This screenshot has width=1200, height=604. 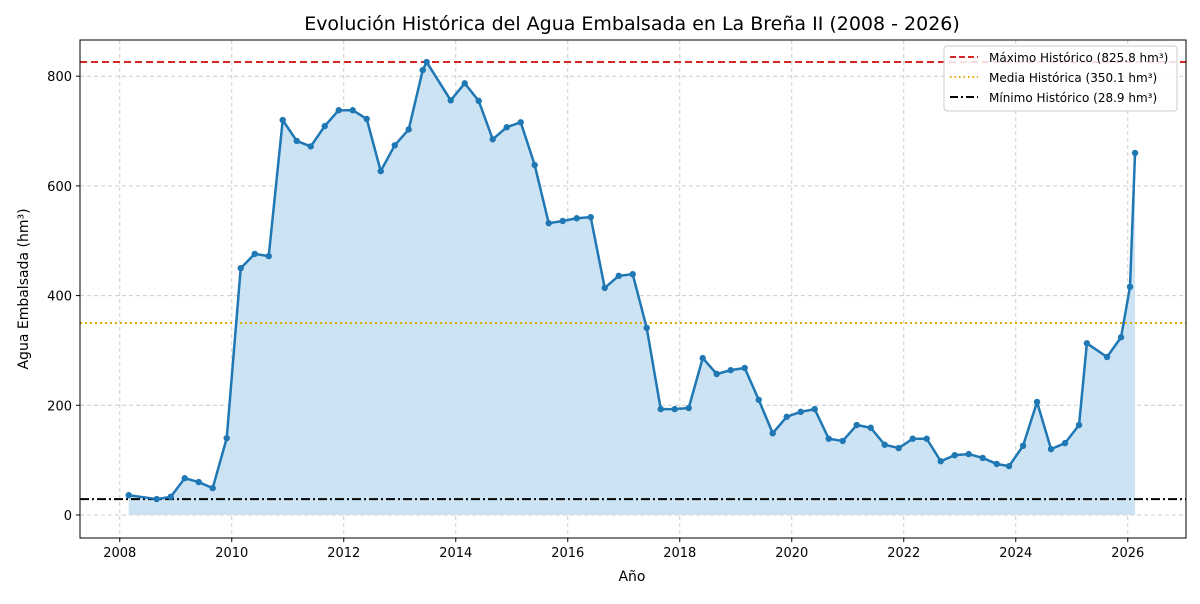 What do you see at coordinates (791, 553) in the screenshot?
I see `x-tick-label: 2020` at bounding box center [791, 553].